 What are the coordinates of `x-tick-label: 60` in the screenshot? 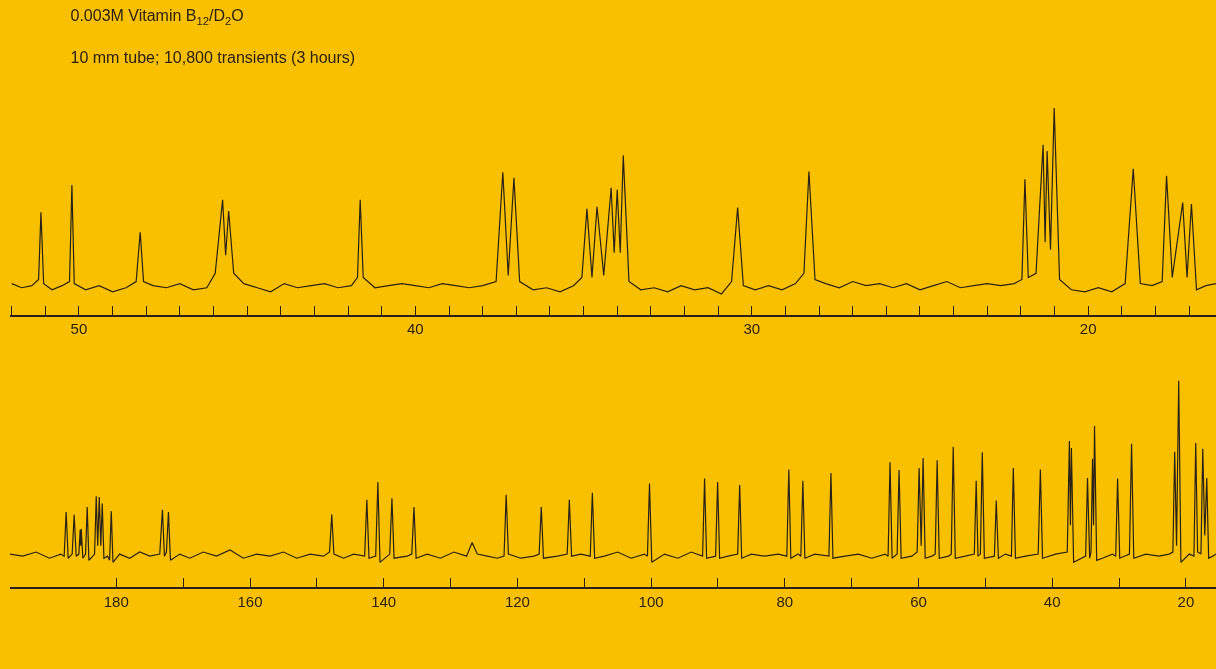 It's located at (918, 601).